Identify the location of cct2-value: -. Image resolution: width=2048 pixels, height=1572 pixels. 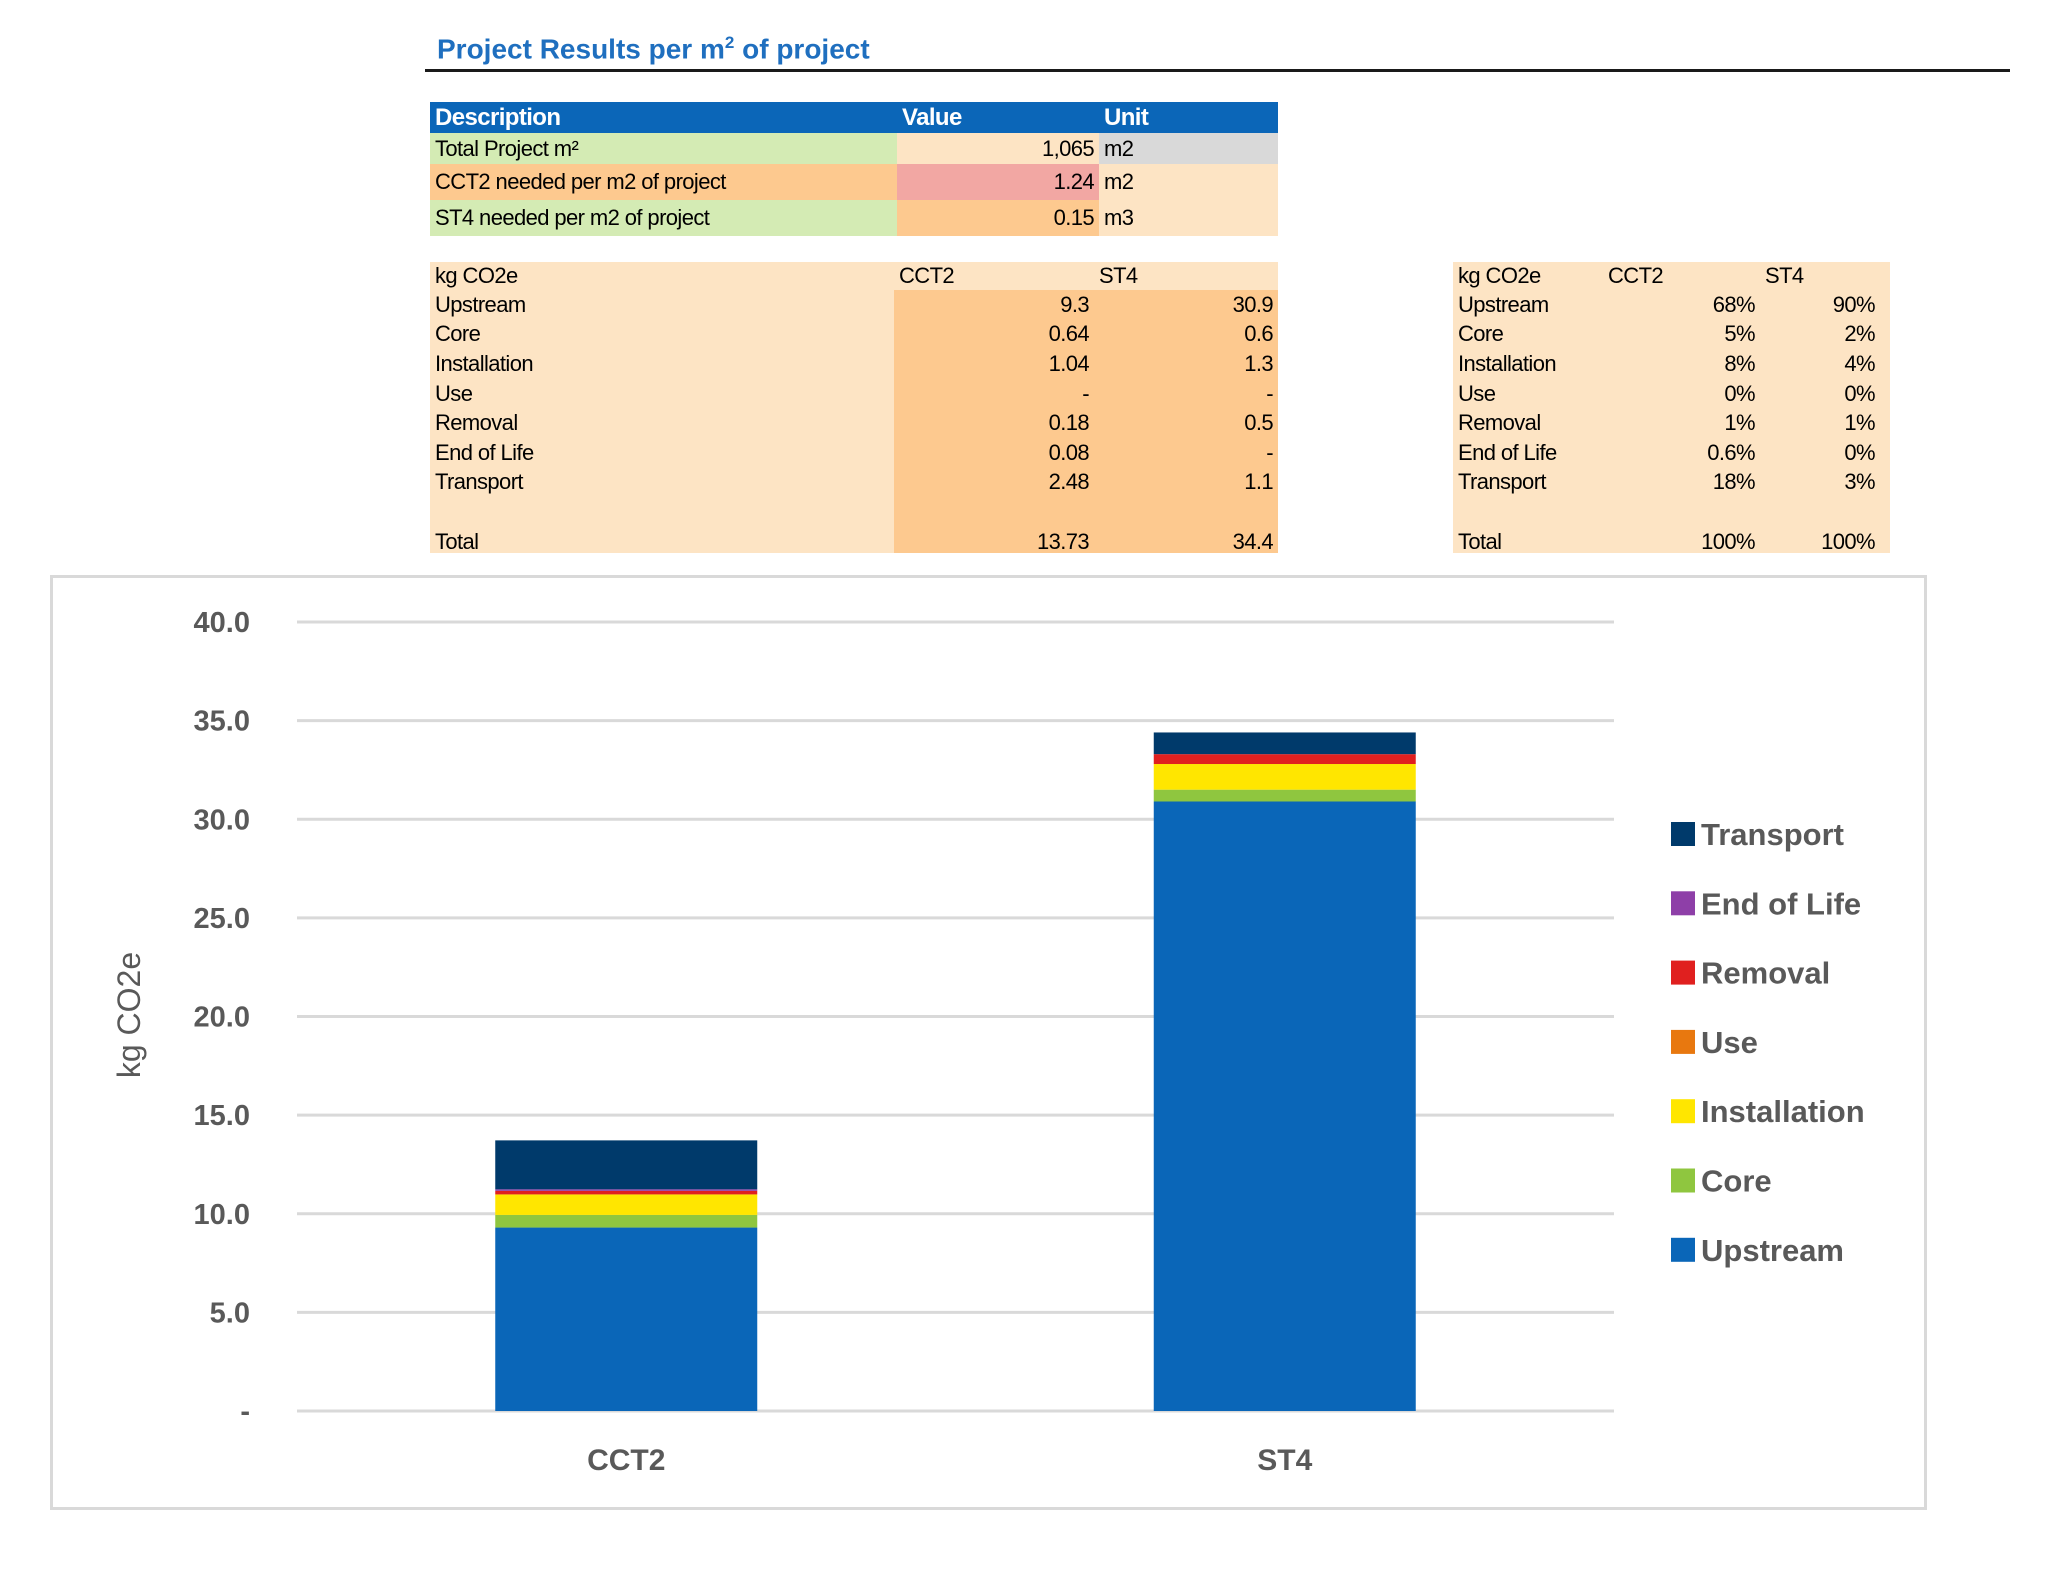
(1085, 393).